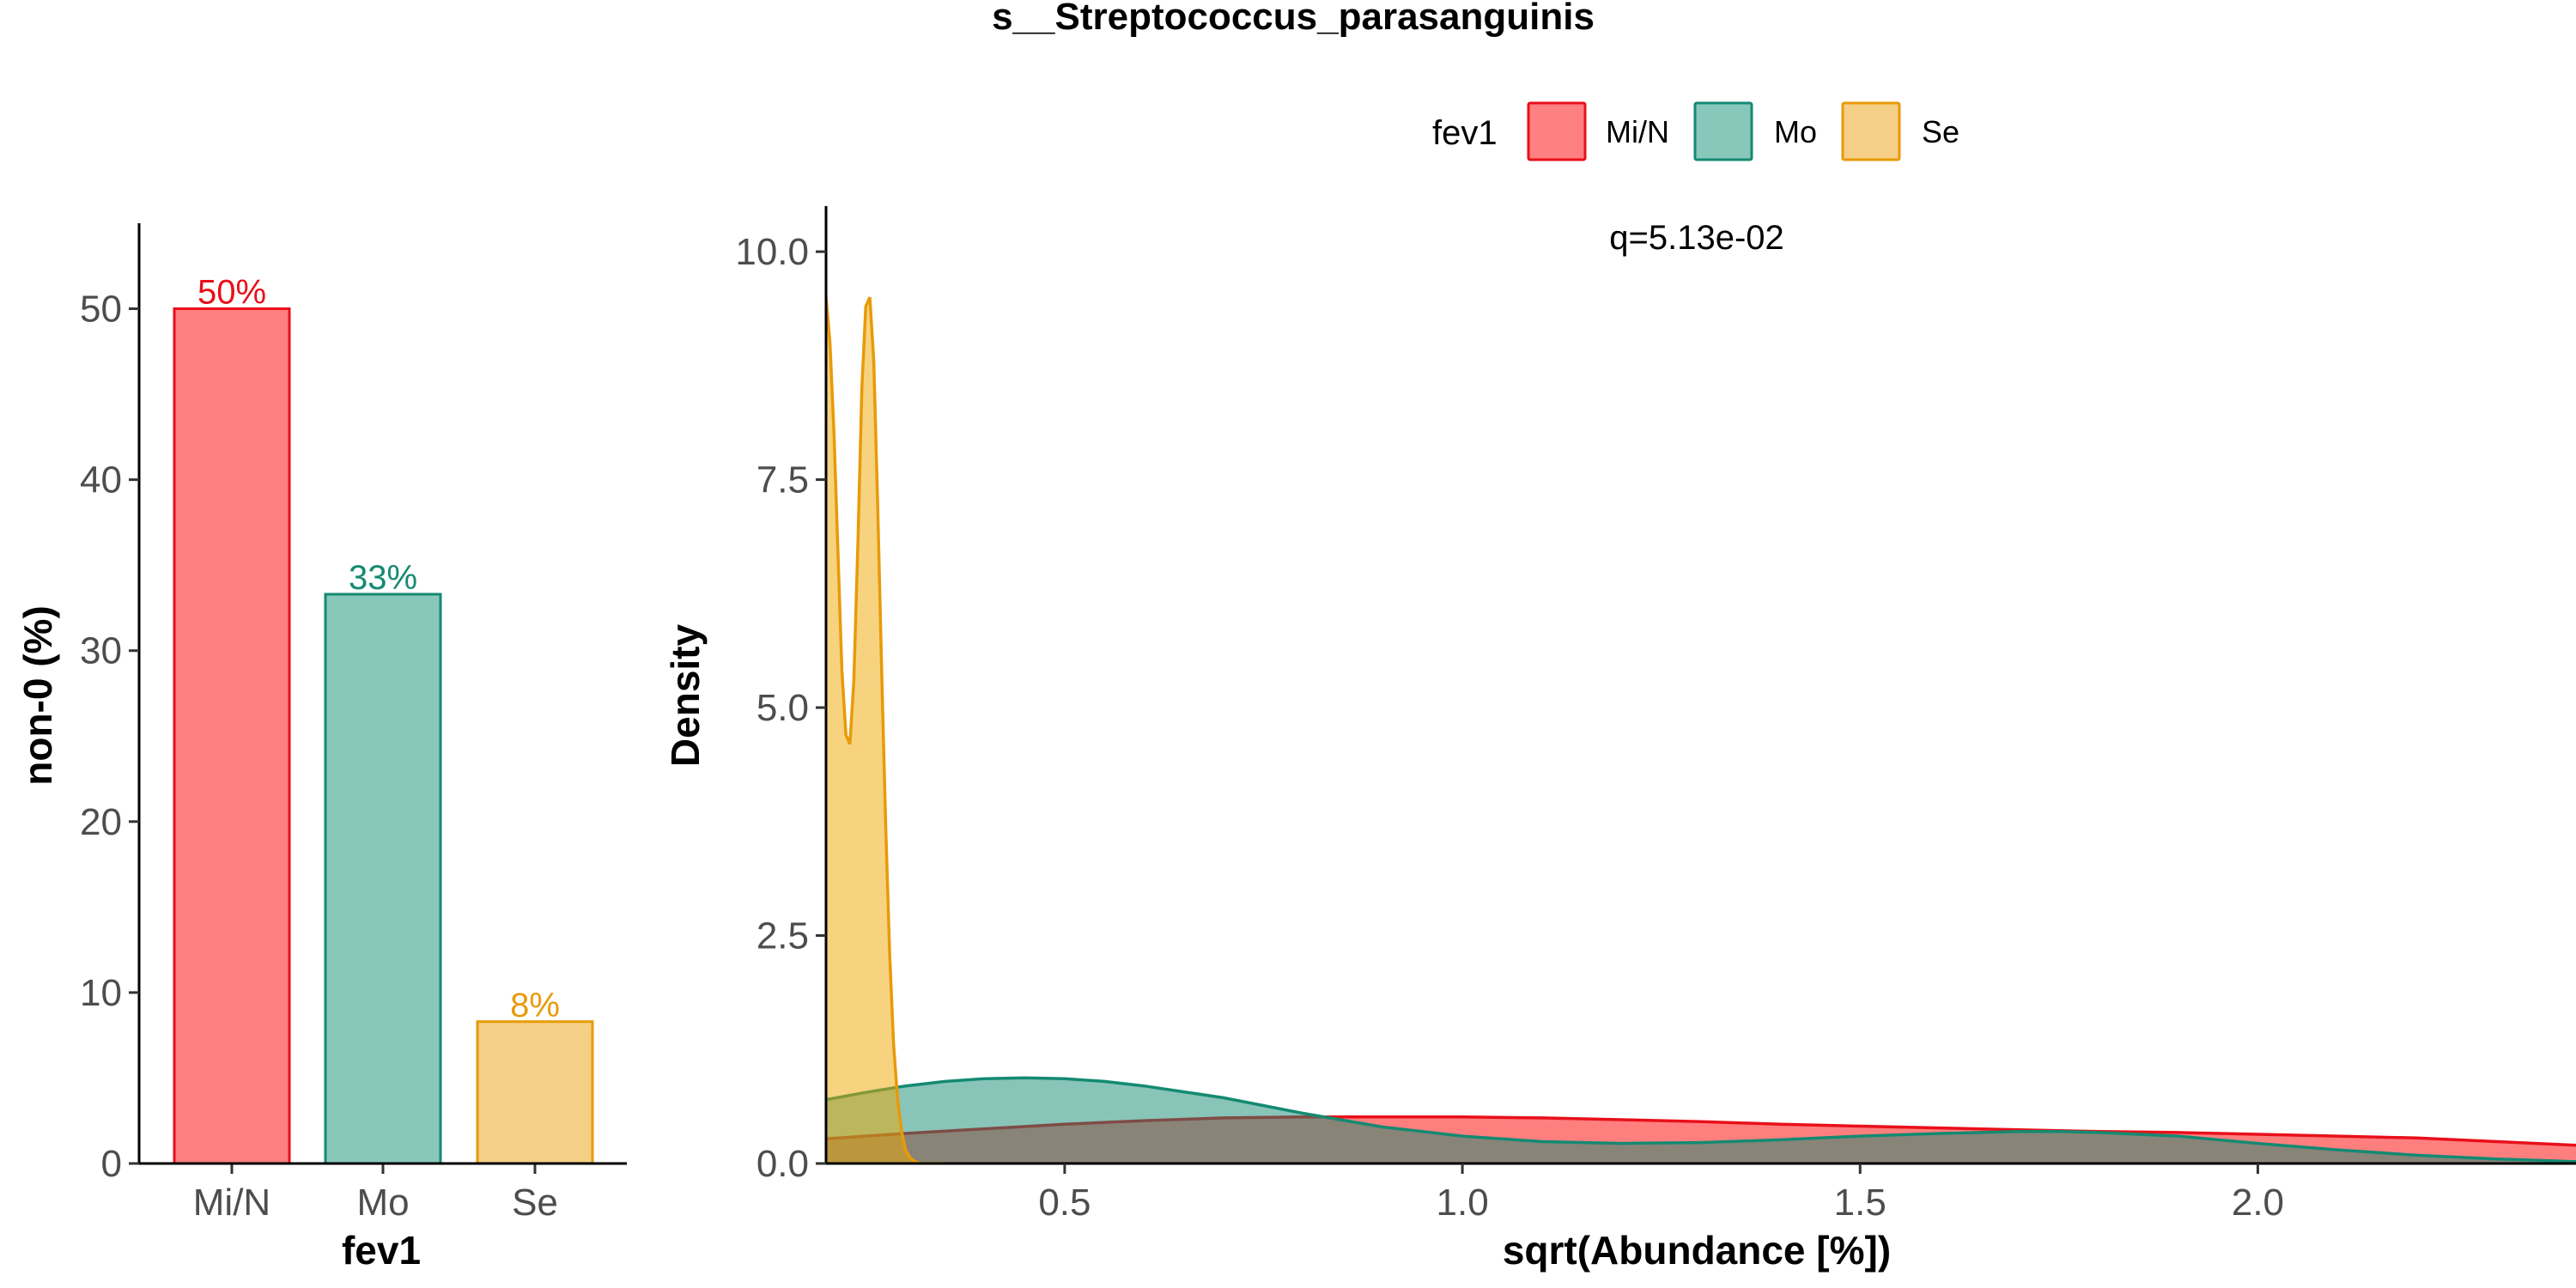  What do you see at coordinates (1465, 133) in the screenshot?
I see `legend-title: fev1` at bounding box center [1465, 133].